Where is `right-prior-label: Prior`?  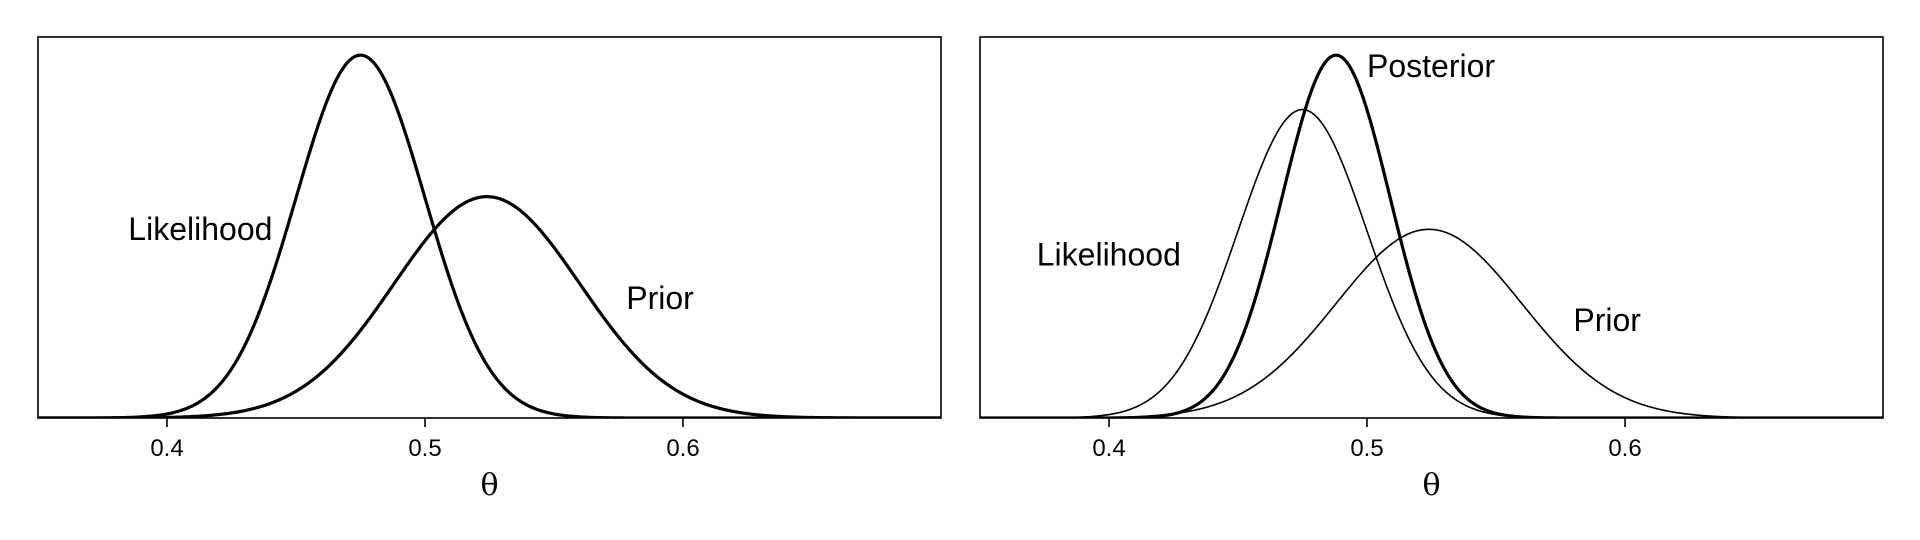
right-prior-label: Prior is located at coordinates (1607, 320).